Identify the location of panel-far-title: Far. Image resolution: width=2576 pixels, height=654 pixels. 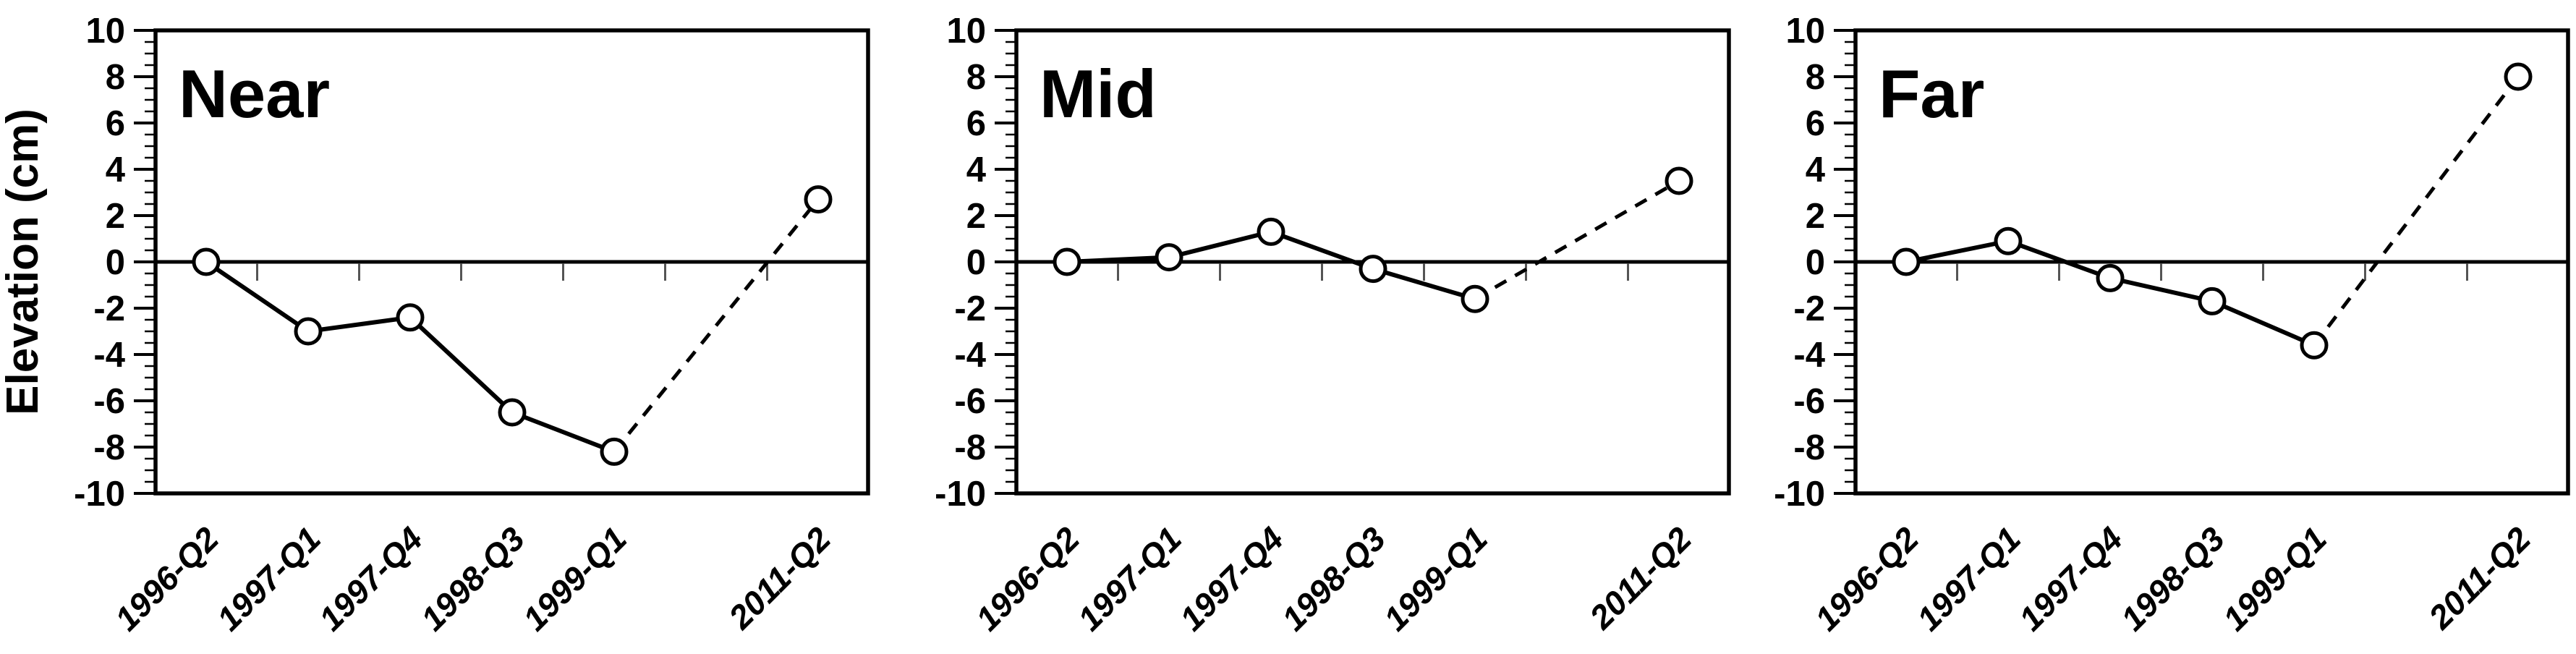
(1931, 94).